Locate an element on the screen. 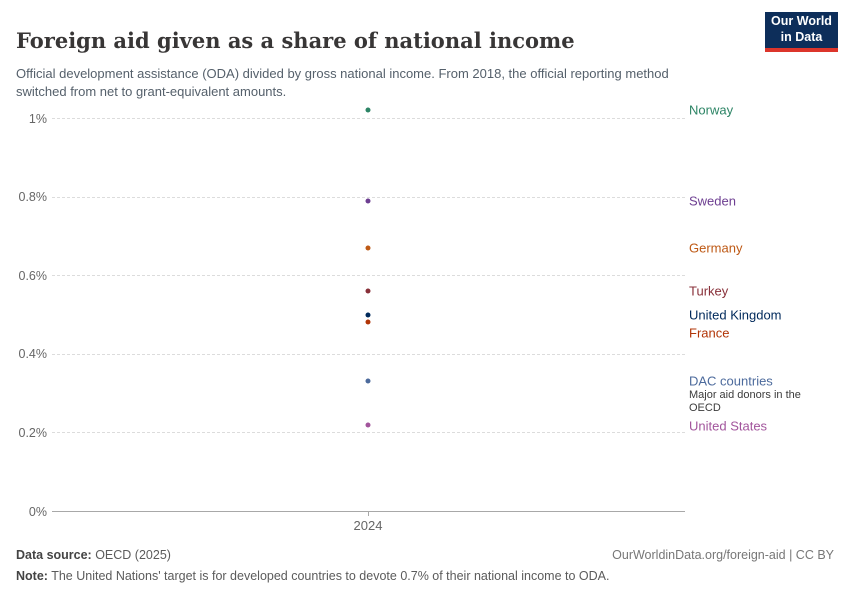  data-source-label: Data source: is located at coordinates (54, 555).